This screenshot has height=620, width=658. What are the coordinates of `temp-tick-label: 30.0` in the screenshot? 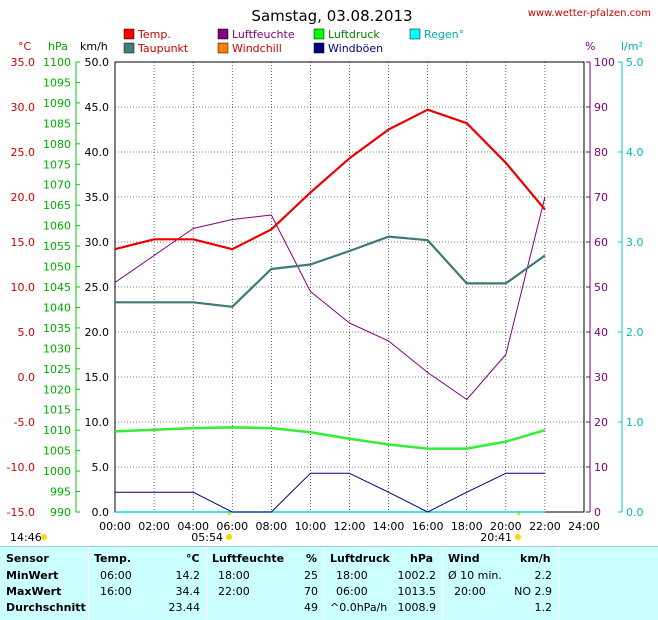 It's located at (23, 107).